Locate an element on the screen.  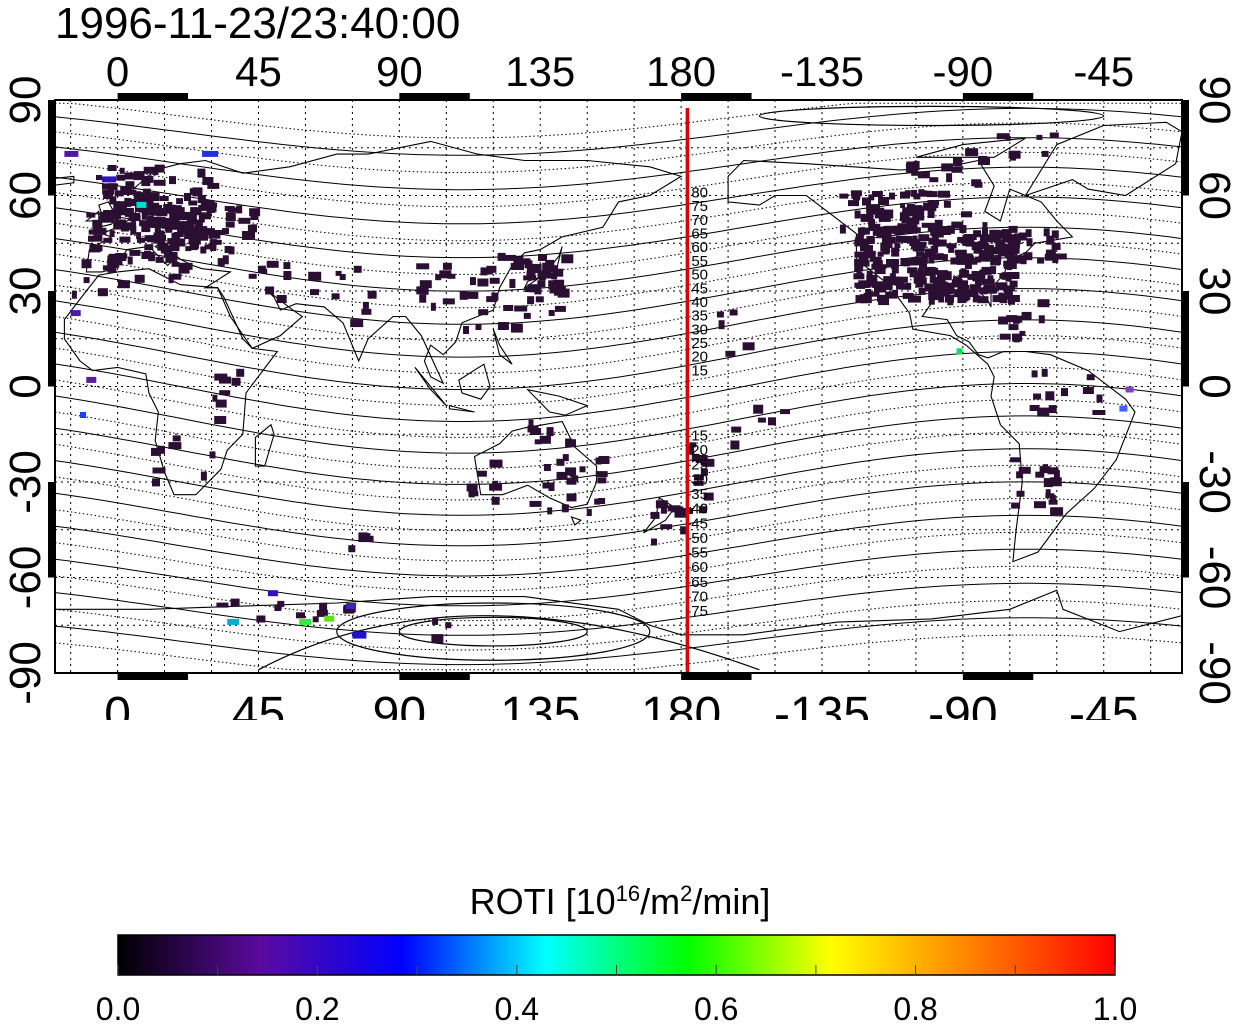
contour-label: 15 is located at coordinates (699, 370).